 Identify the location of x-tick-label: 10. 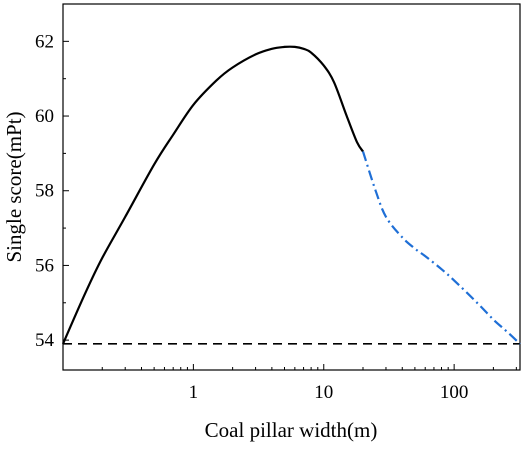
(323, 392).